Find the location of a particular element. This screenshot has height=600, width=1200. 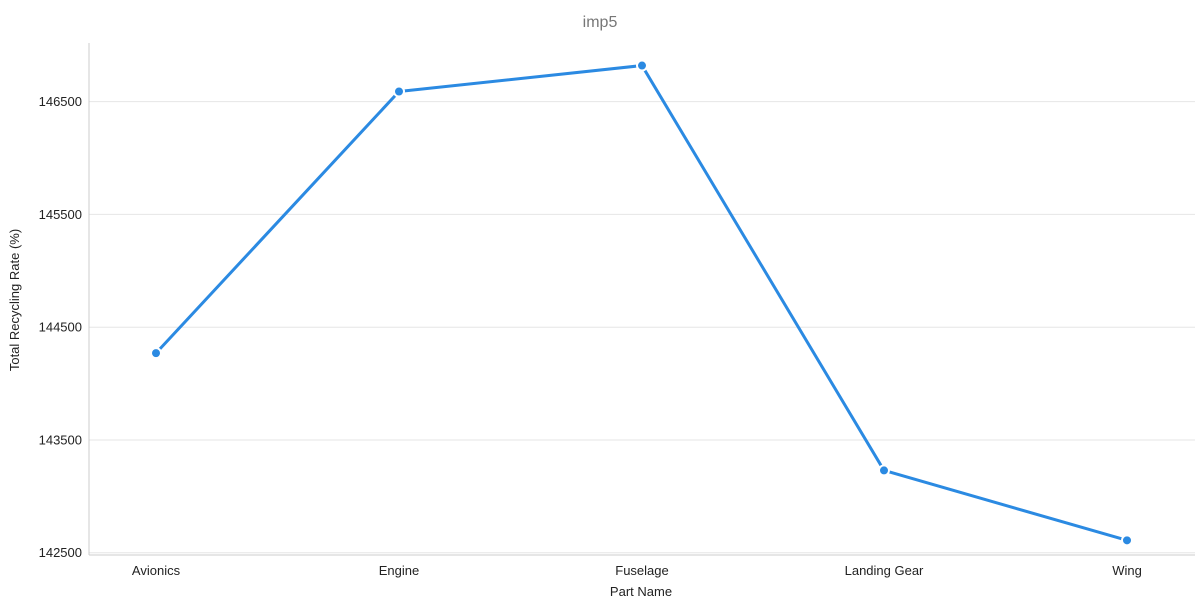

y-tick-label: 144500 is located at coordinates (60, 327).